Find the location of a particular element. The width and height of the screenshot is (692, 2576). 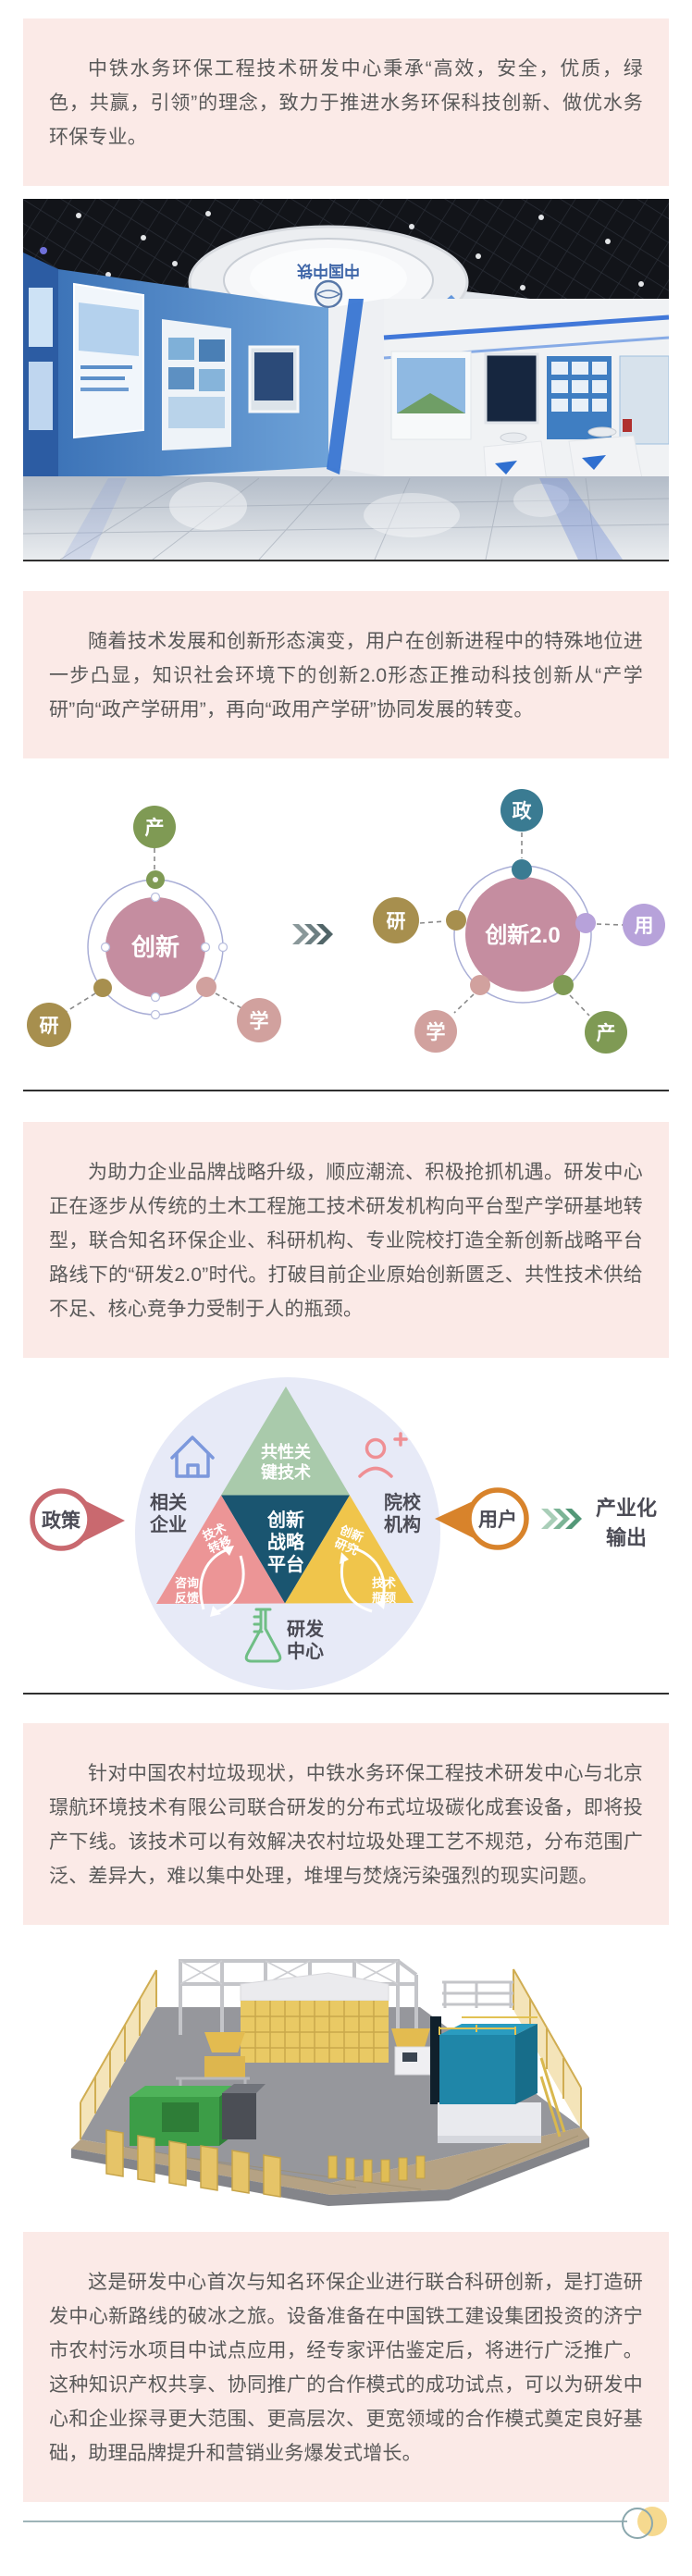

rnd-label-line1: 研发 is located at coordinates (306, 1629).